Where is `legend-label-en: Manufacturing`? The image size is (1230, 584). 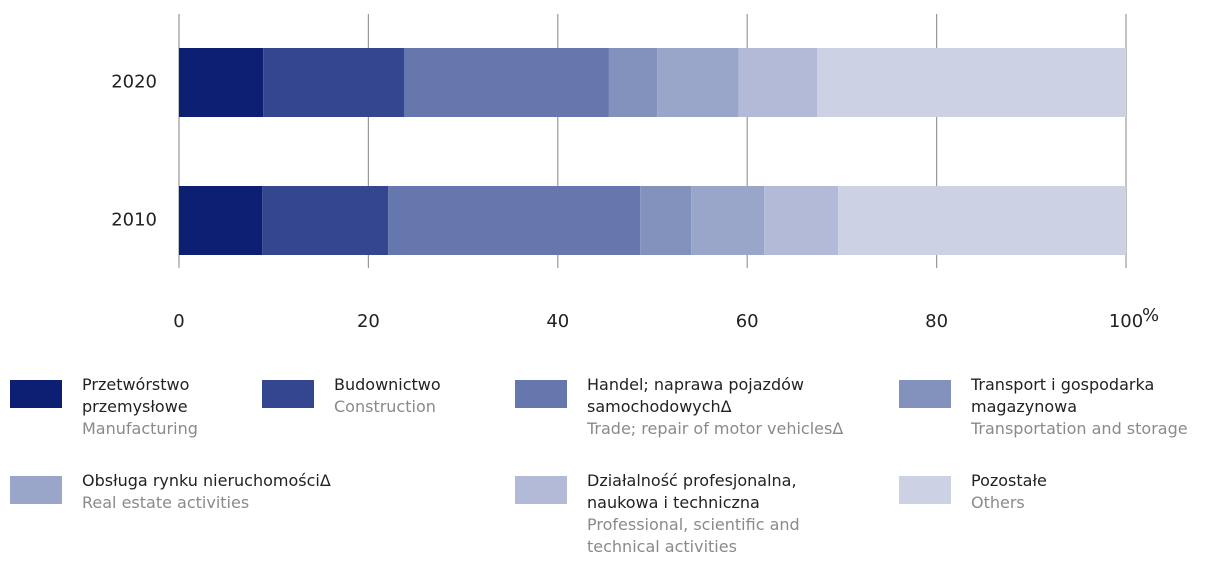
legend-label-en: Manufacturing is located at coordinates (140, 428).